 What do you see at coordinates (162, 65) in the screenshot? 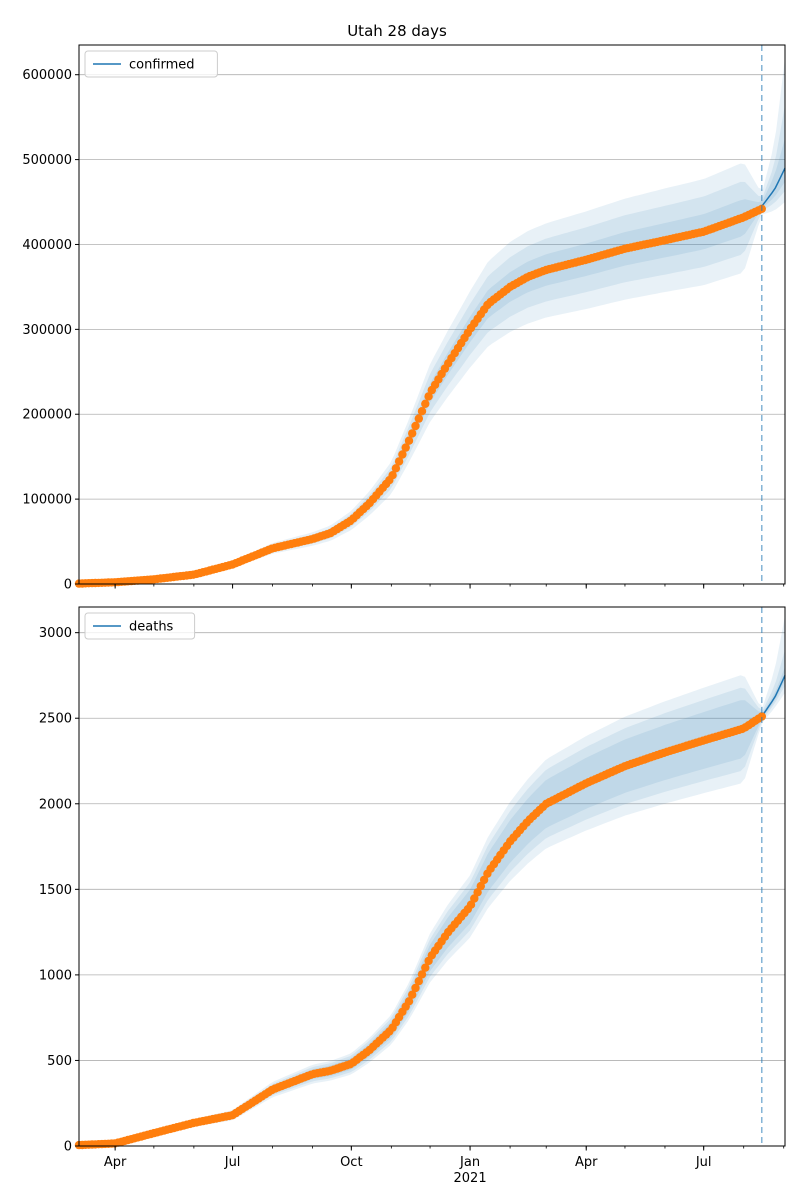
I see `confirmed-legend-label: confirmed` at bounding box center [162, 65].